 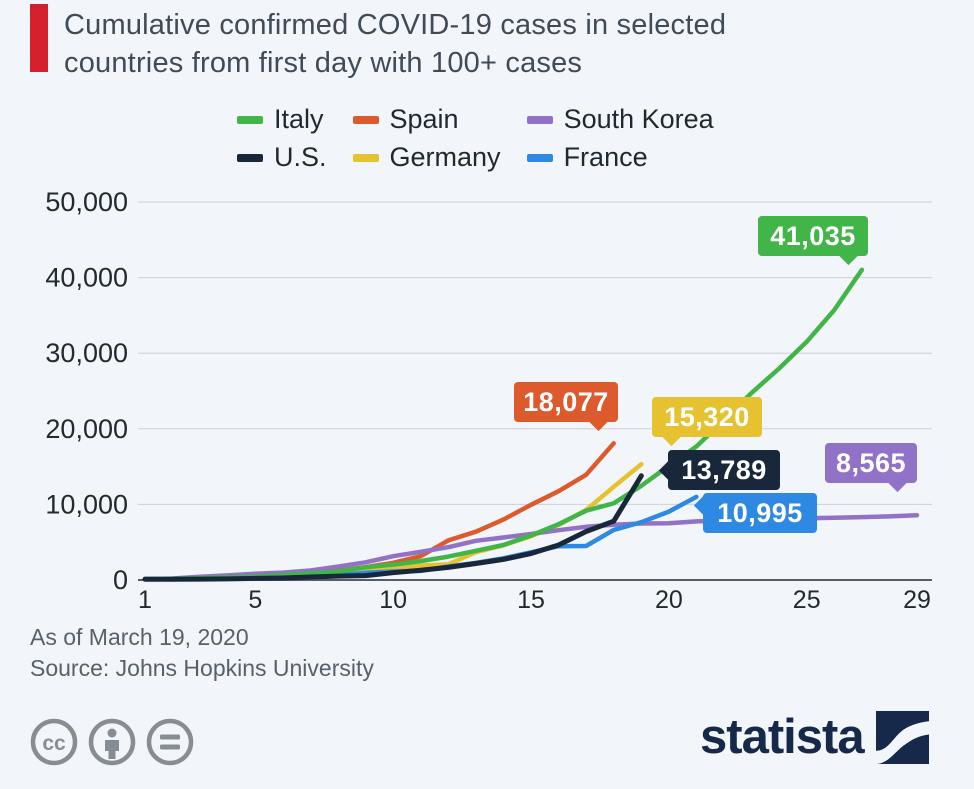 What do you see at coordinates (170, 742) in the screenshot?
I see `no-derivatives-equals-icon` at bounding box center [170, 742].